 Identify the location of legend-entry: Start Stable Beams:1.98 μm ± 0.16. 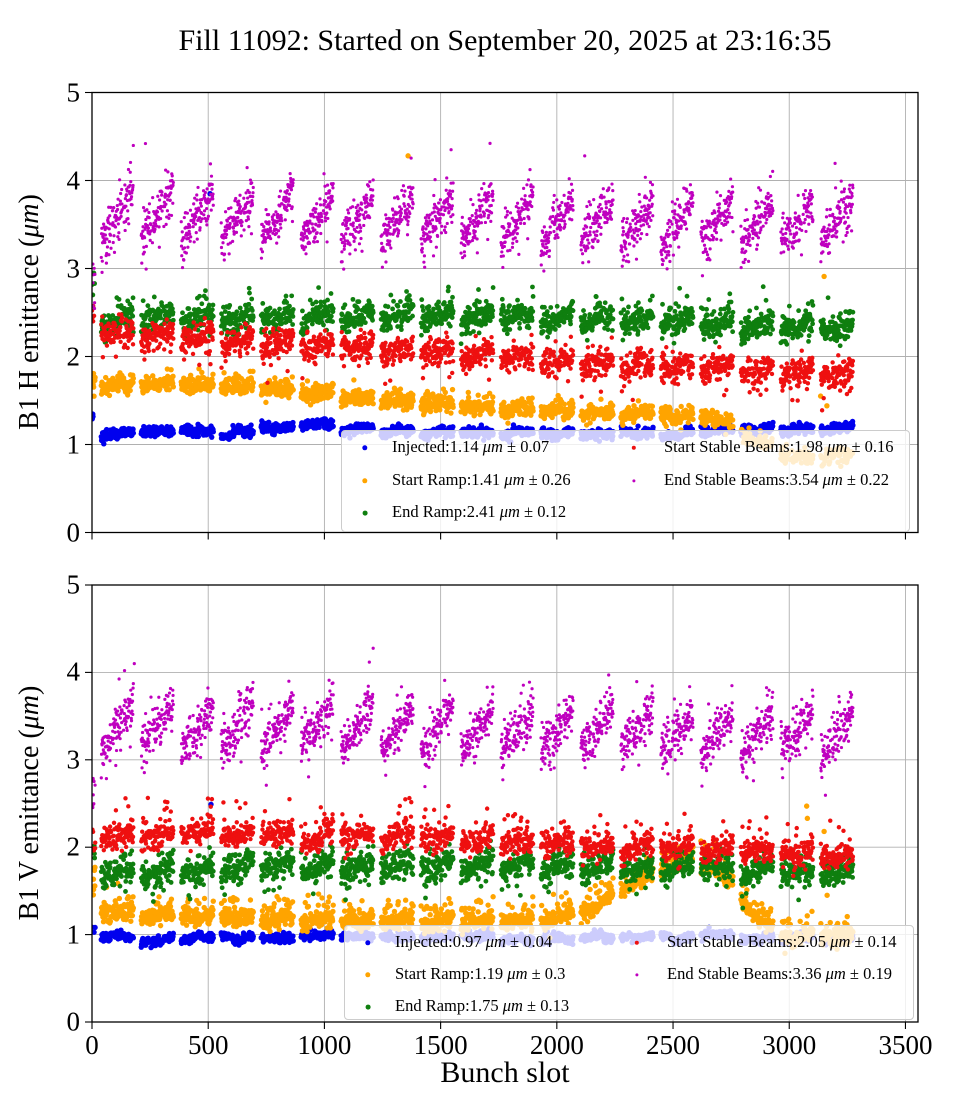
(779, 447).